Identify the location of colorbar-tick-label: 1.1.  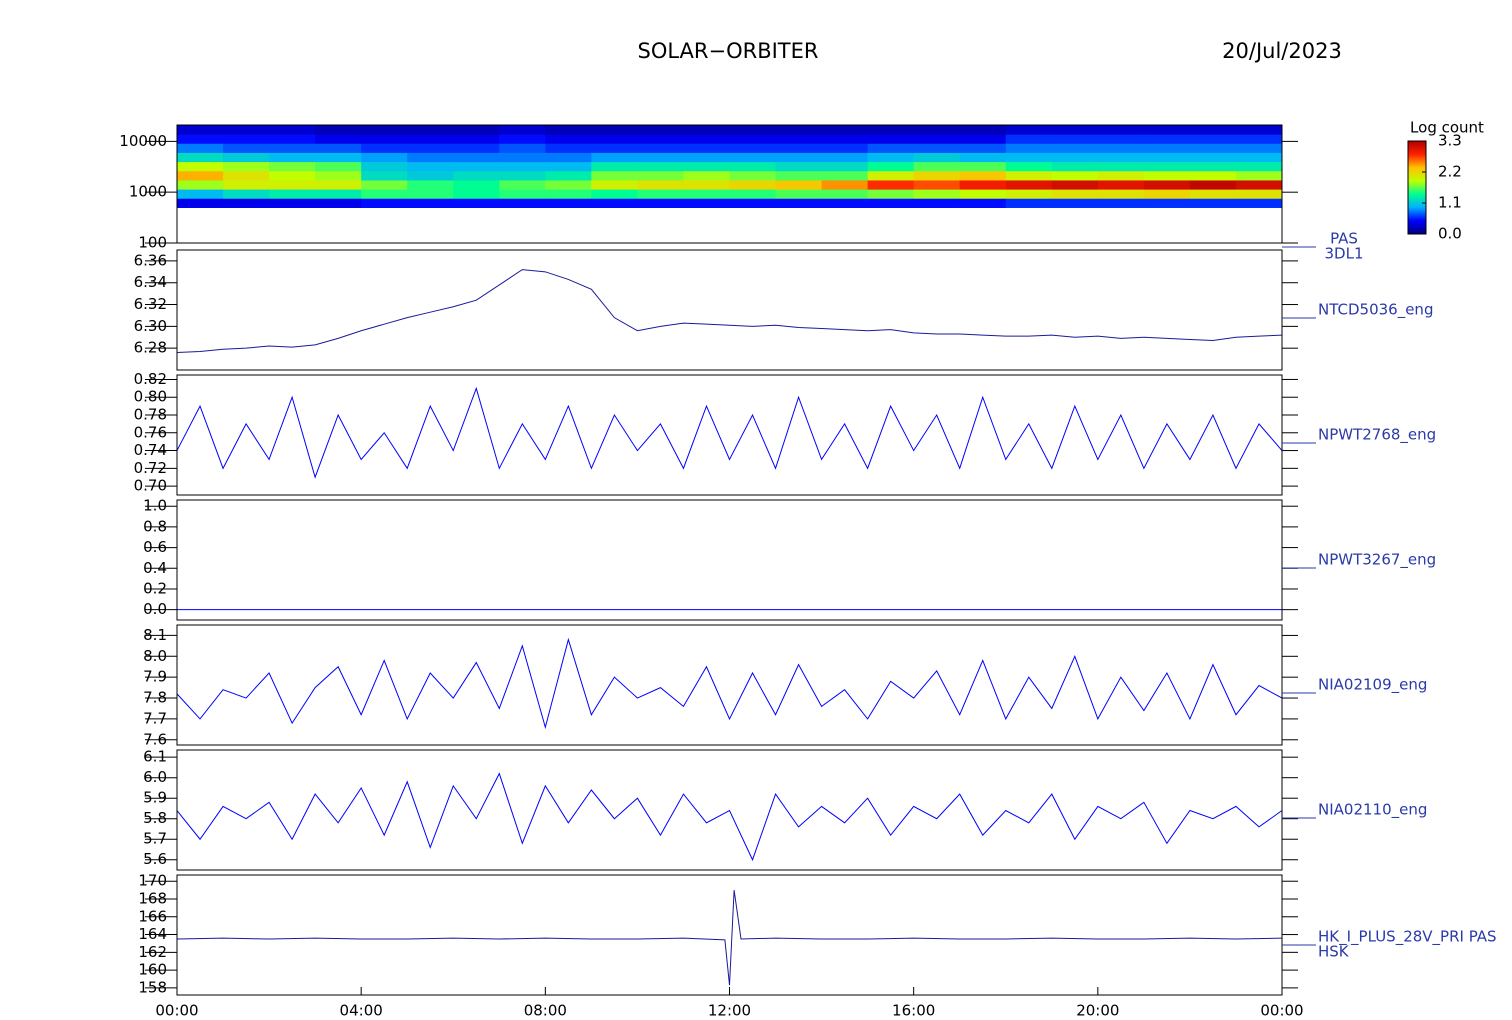
(1450, 203).